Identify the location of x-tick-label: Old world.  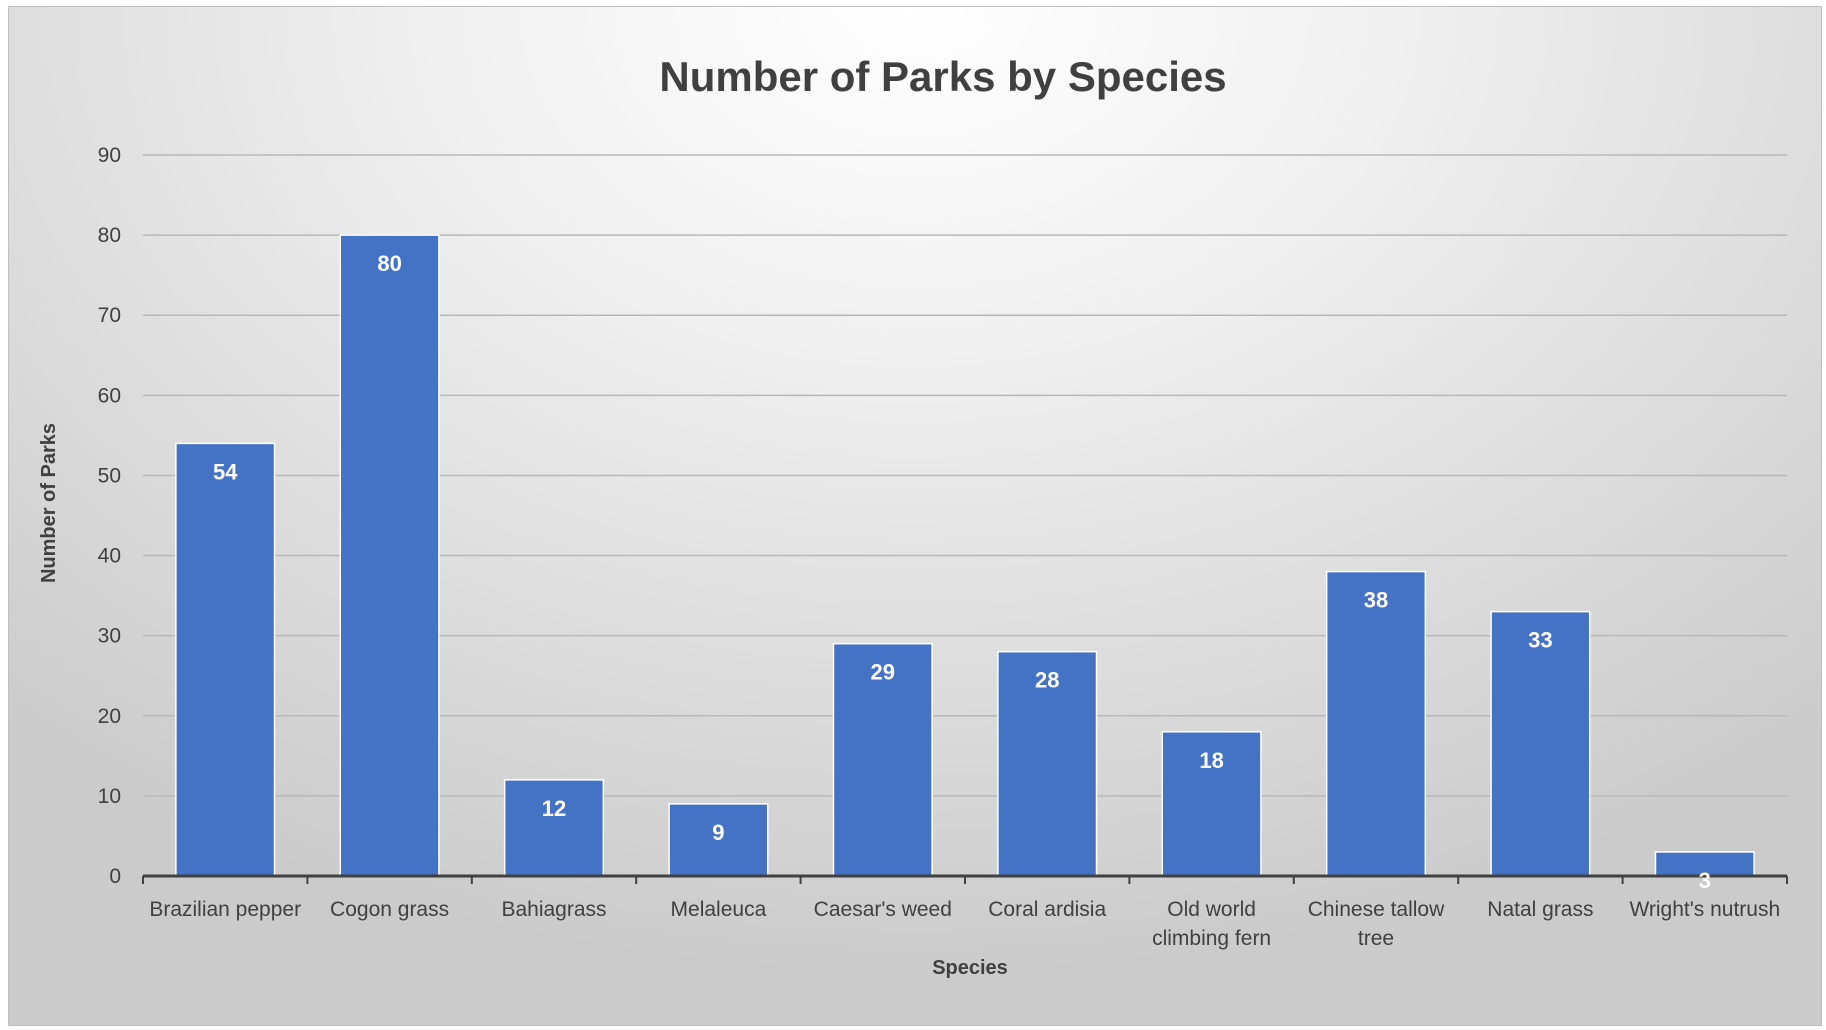
(1211, 909).